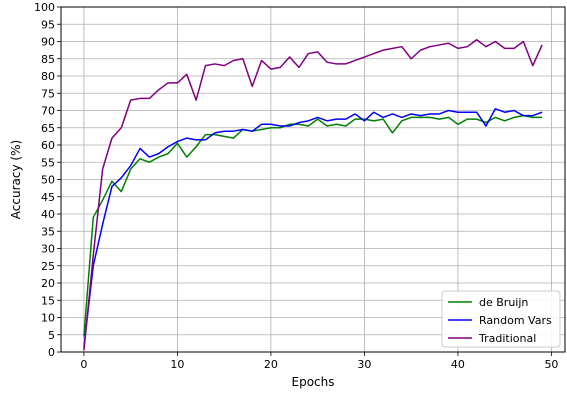 This screenshot has height=394, width=567. What do you see at coordinates (48, 318) in the screenshot?
I see `y-tick-label: 10` at bounding box center [48, 318].